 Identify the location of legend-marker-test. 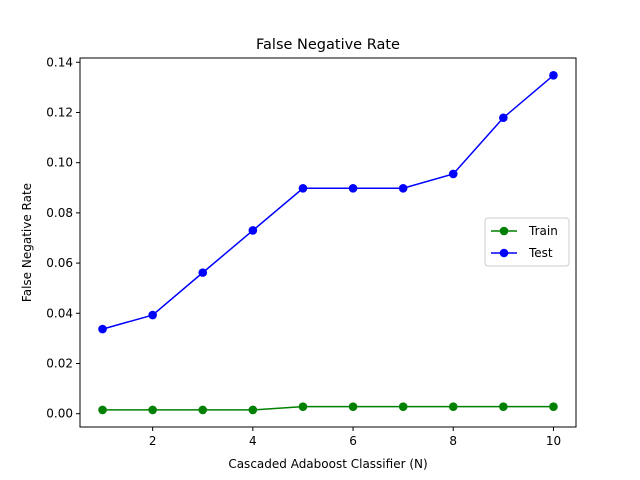
(504, 253).